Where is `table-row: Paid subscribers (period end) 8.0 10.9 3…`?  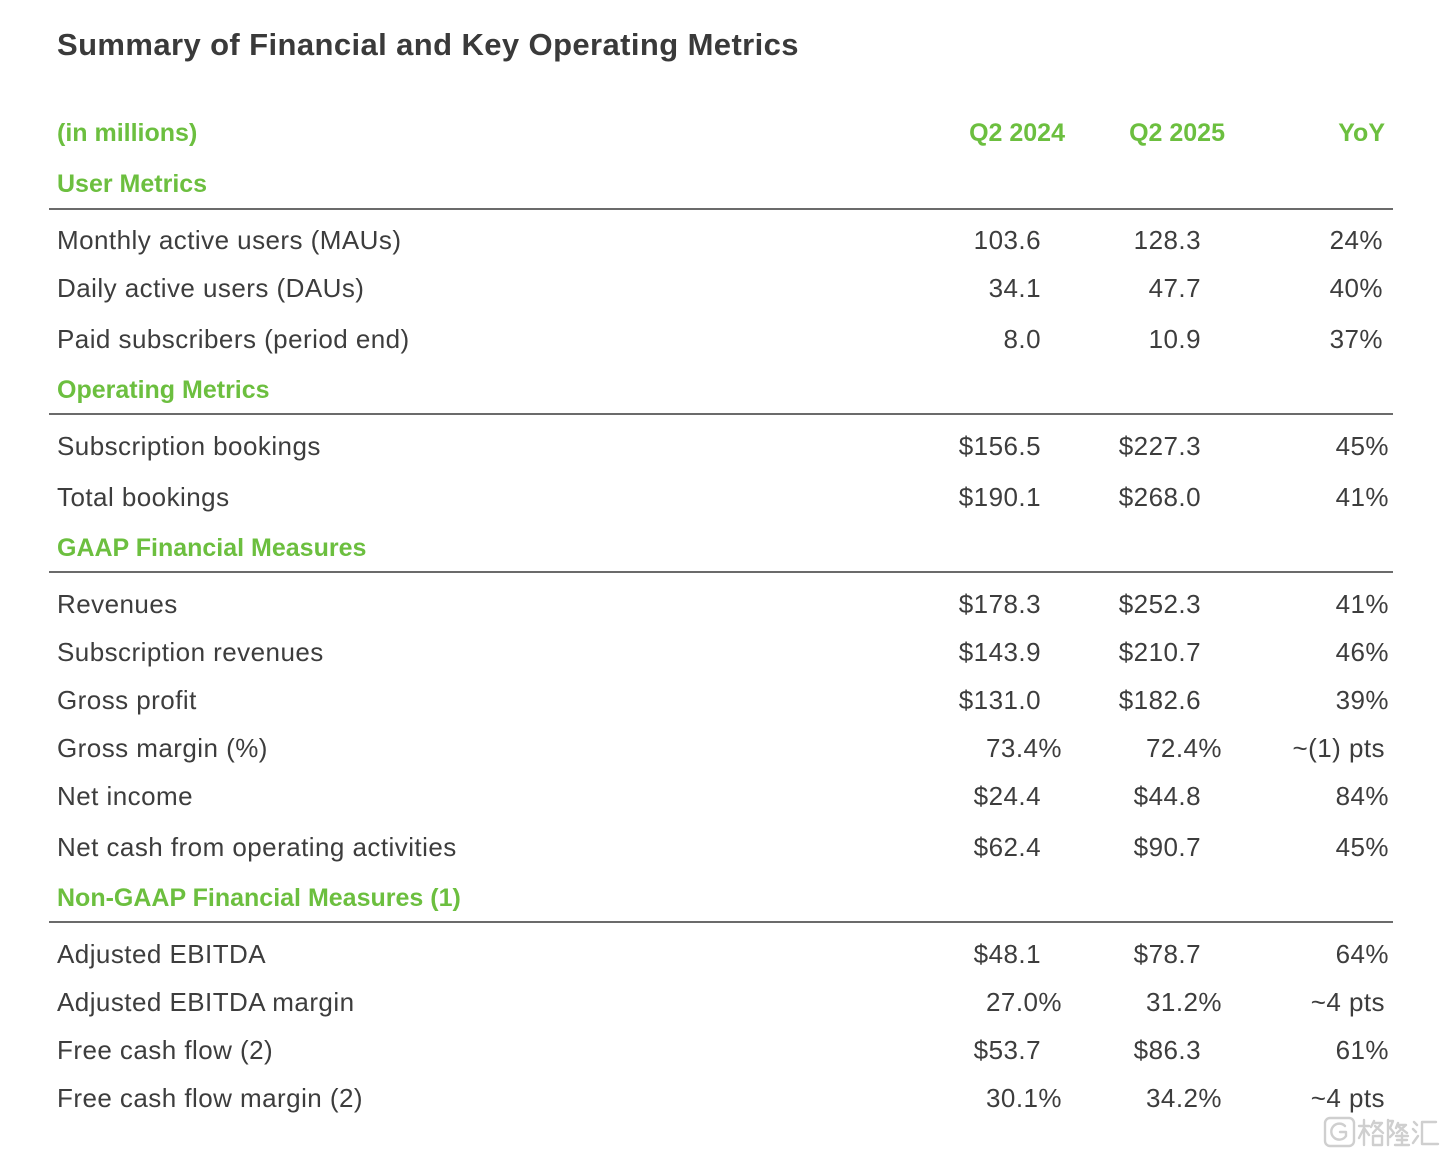
table-row: Paid subscribers (period end) 8.0 10.9 3… is located at coordinates (723, 339).